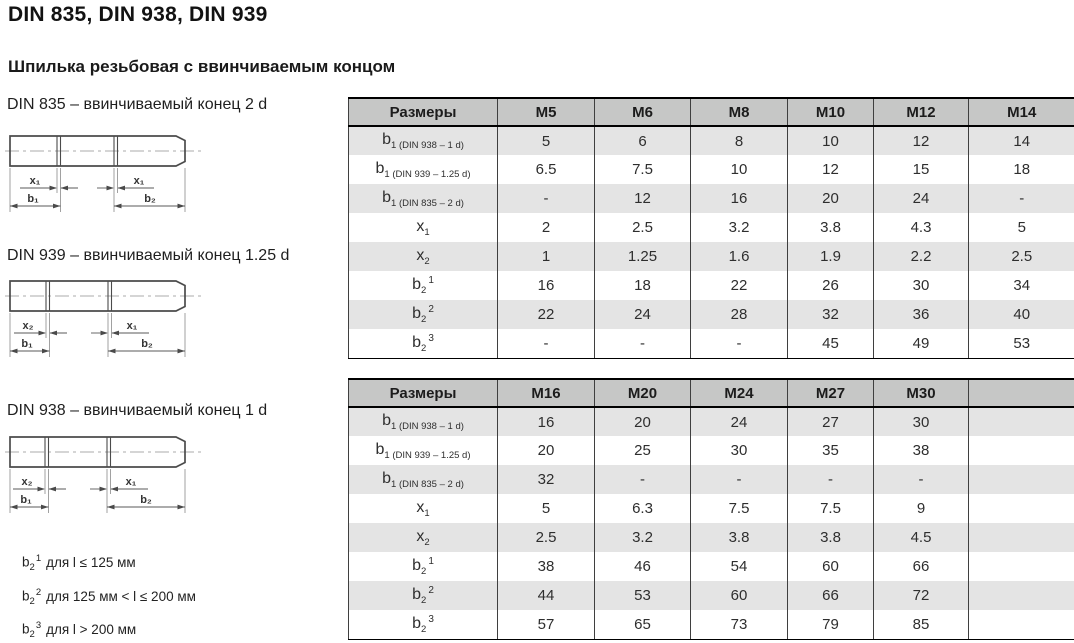 This screenshot has width=1074, height=643. Describe the element at coordinates (830, 256) in the screenshot. I see `value-cell: 1.9` at that location.